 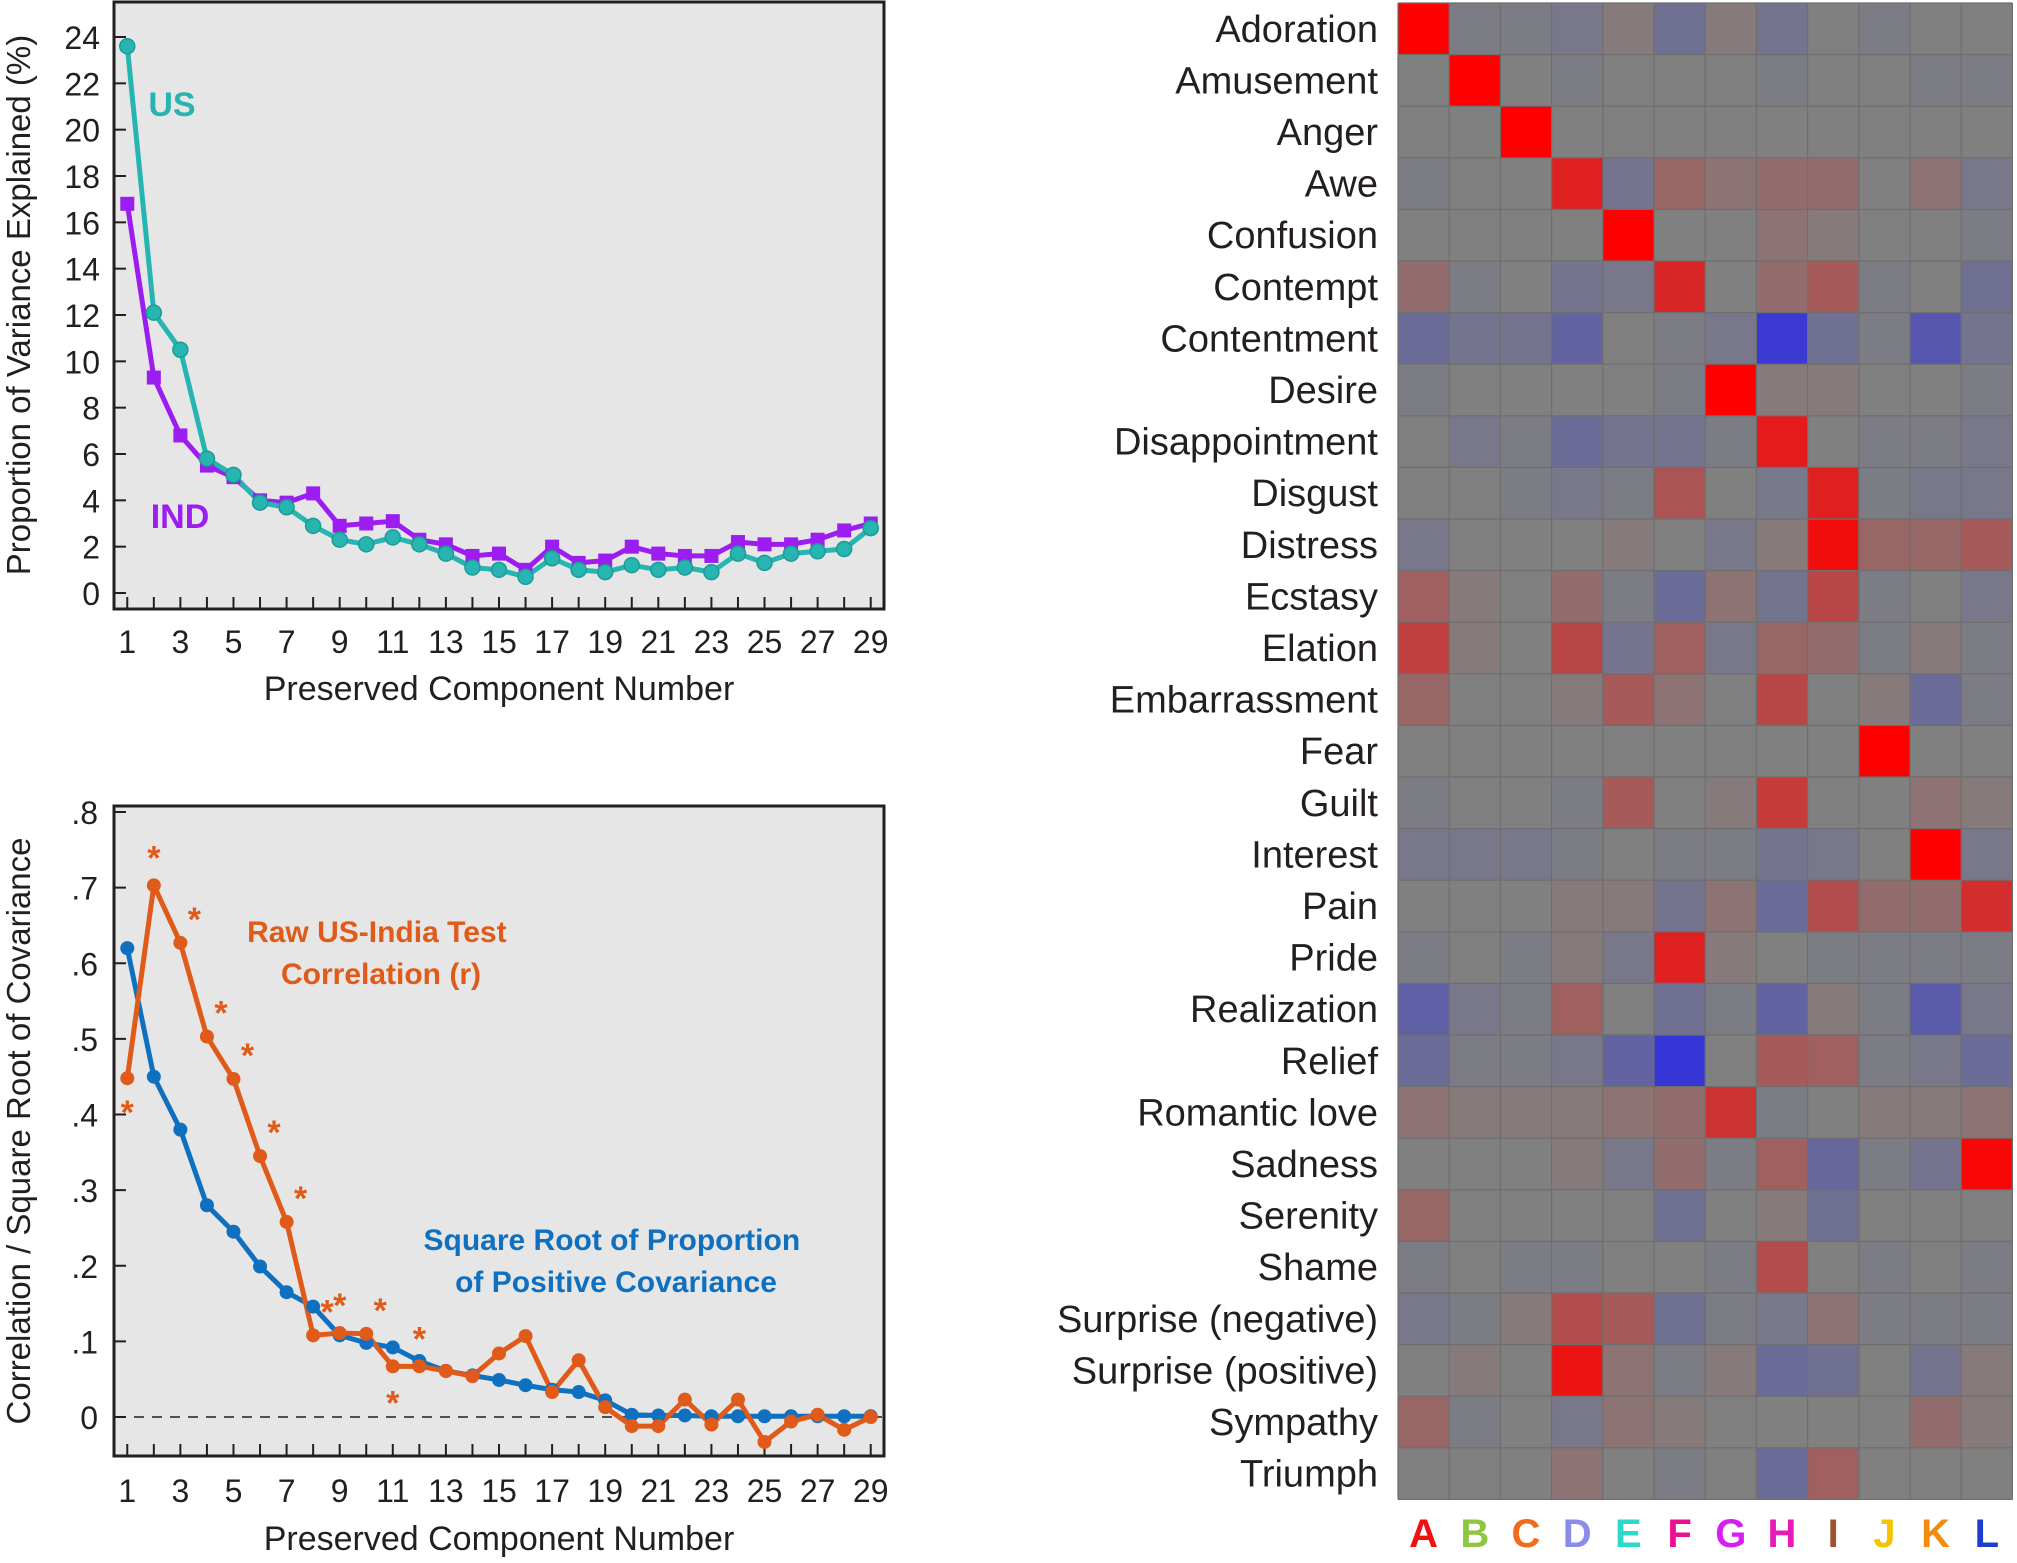 I want to click on variance-point-ind, so click(x=153, y=377).